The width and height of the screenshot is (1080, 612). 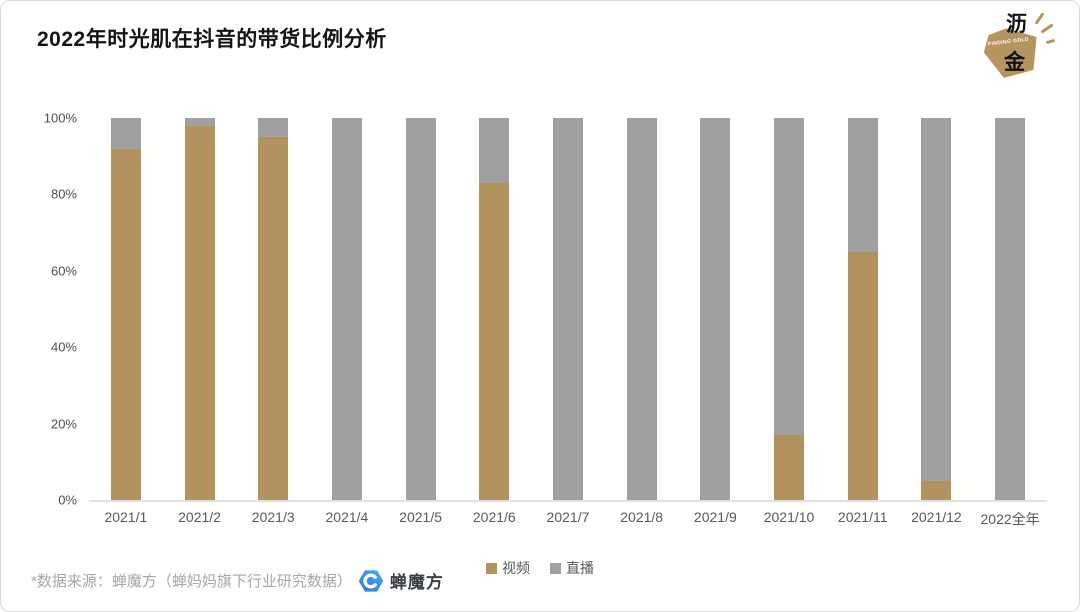 What do you see at coordinates (126, 517) in the screenshot?
I see `x-tick-label: 2021/1` at bounding box center [126, 517].